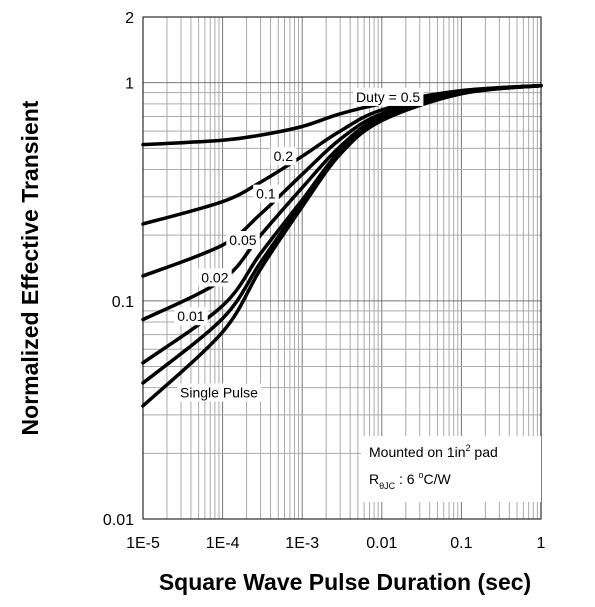  What do you see at coordinates (30, 267) in the screenshot?
I see `y-axis-title: Normalized Effective Transient` at bounding box center [30, 267].